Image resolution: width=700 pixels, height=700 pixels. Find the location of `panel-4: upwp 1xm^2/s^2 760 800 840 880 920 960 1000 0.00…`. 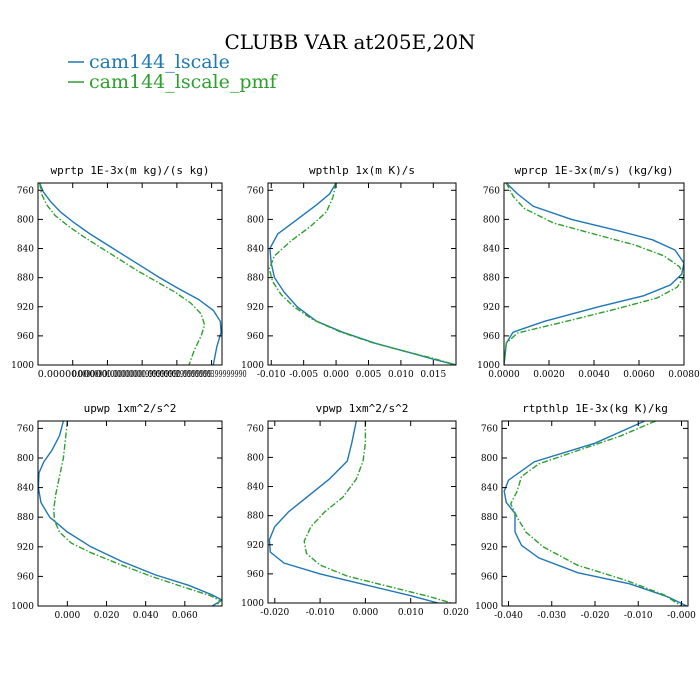

panel-4: upwp 1xm^2/s^2 760 800 840 880 920 960 1000 0.00… is located at coordinates (117, 511).